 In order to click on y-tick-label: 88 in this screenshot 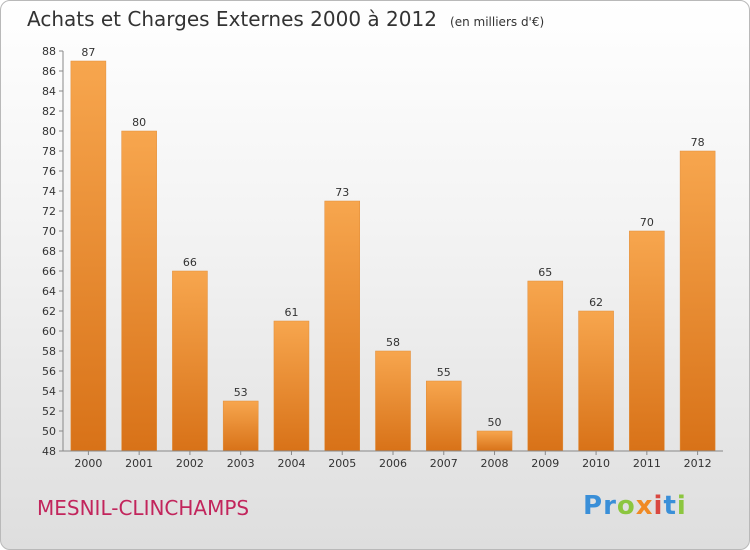, I will do `click(49, 51)`.